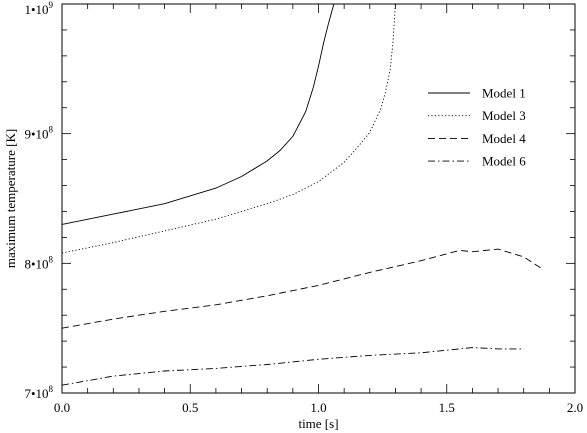 This screenshot has width=587, height=433. I want to click on x-tick-label: 0.5, so click(190, 407).